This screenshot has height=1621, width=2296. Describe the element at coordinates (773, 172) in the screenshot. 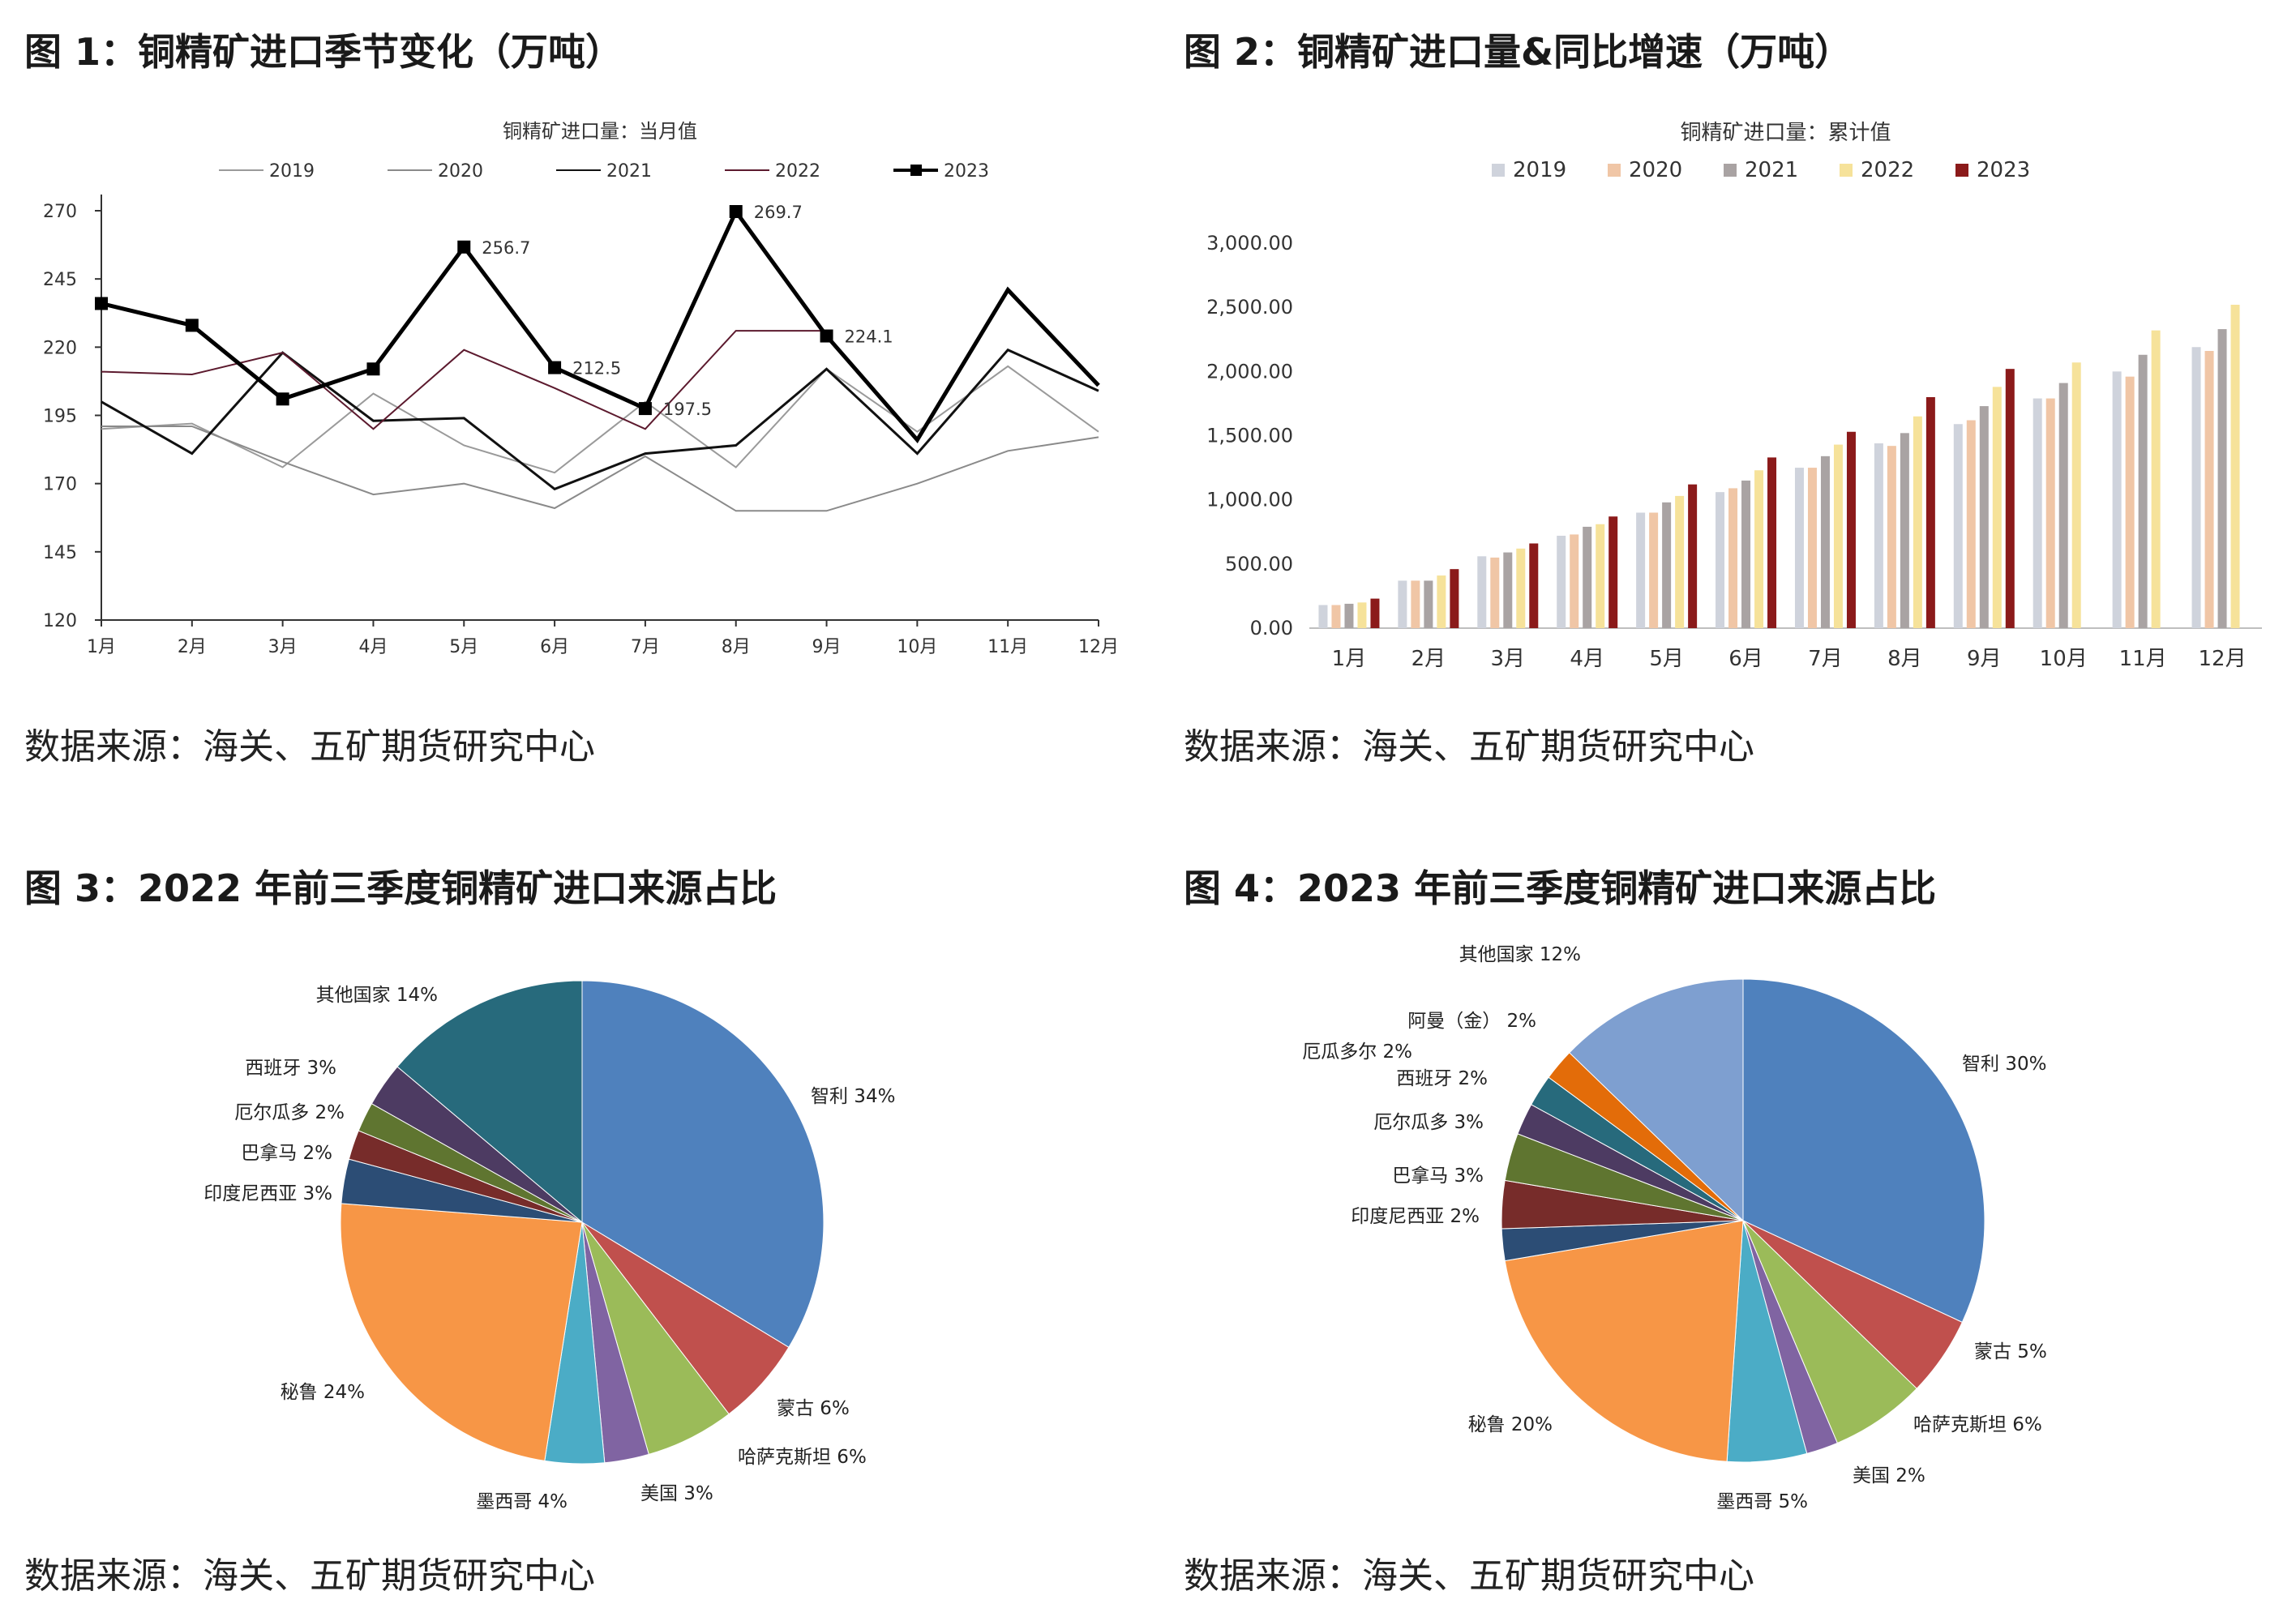

I see `legend-item-2022: 2022` at that location.